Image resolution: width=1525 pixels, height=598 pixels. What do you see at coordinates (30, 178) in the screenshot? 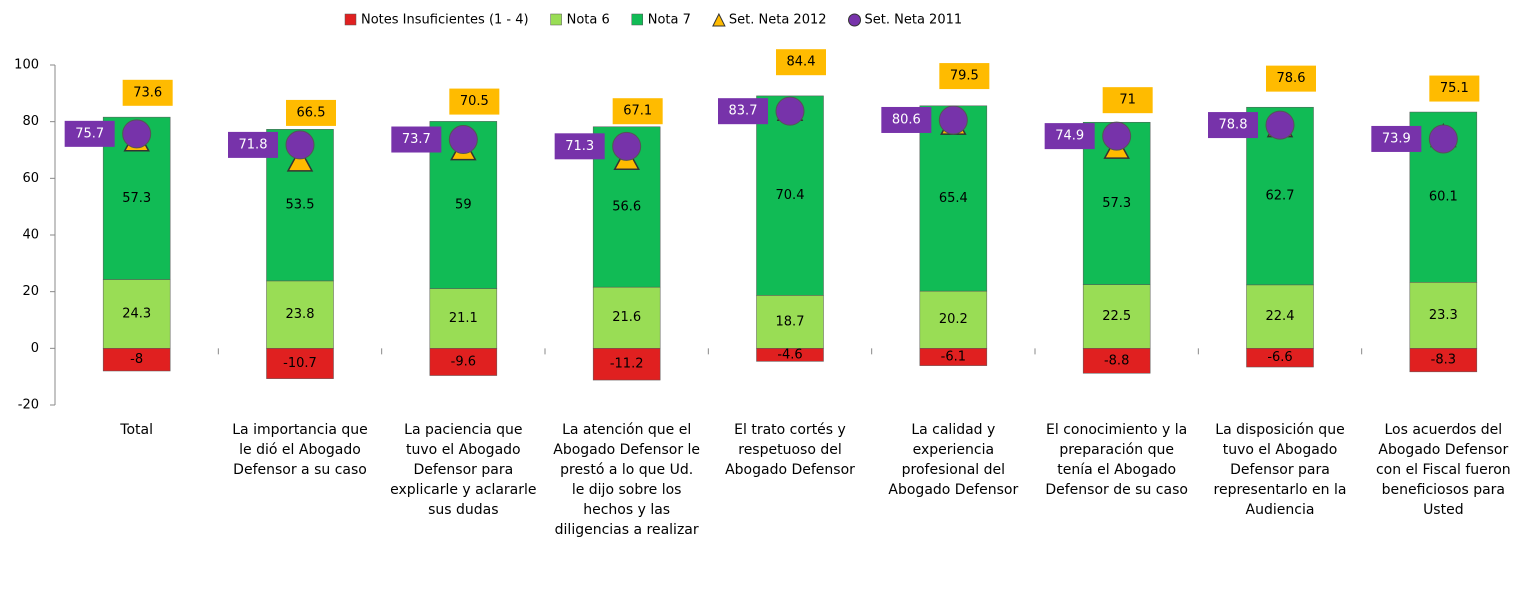
I see `y-tick-label: 60` at bounding box center [30, 178].